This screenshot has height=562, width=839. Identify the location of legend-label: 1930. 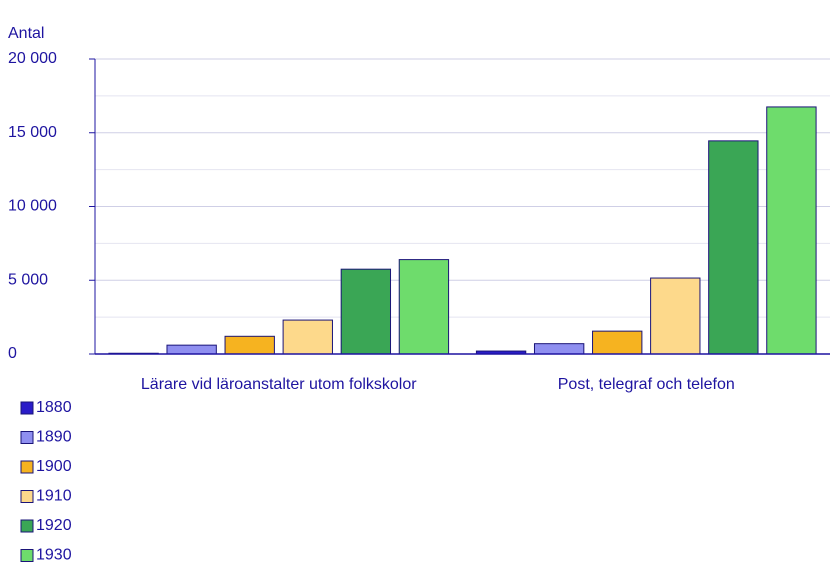
(54, 554).